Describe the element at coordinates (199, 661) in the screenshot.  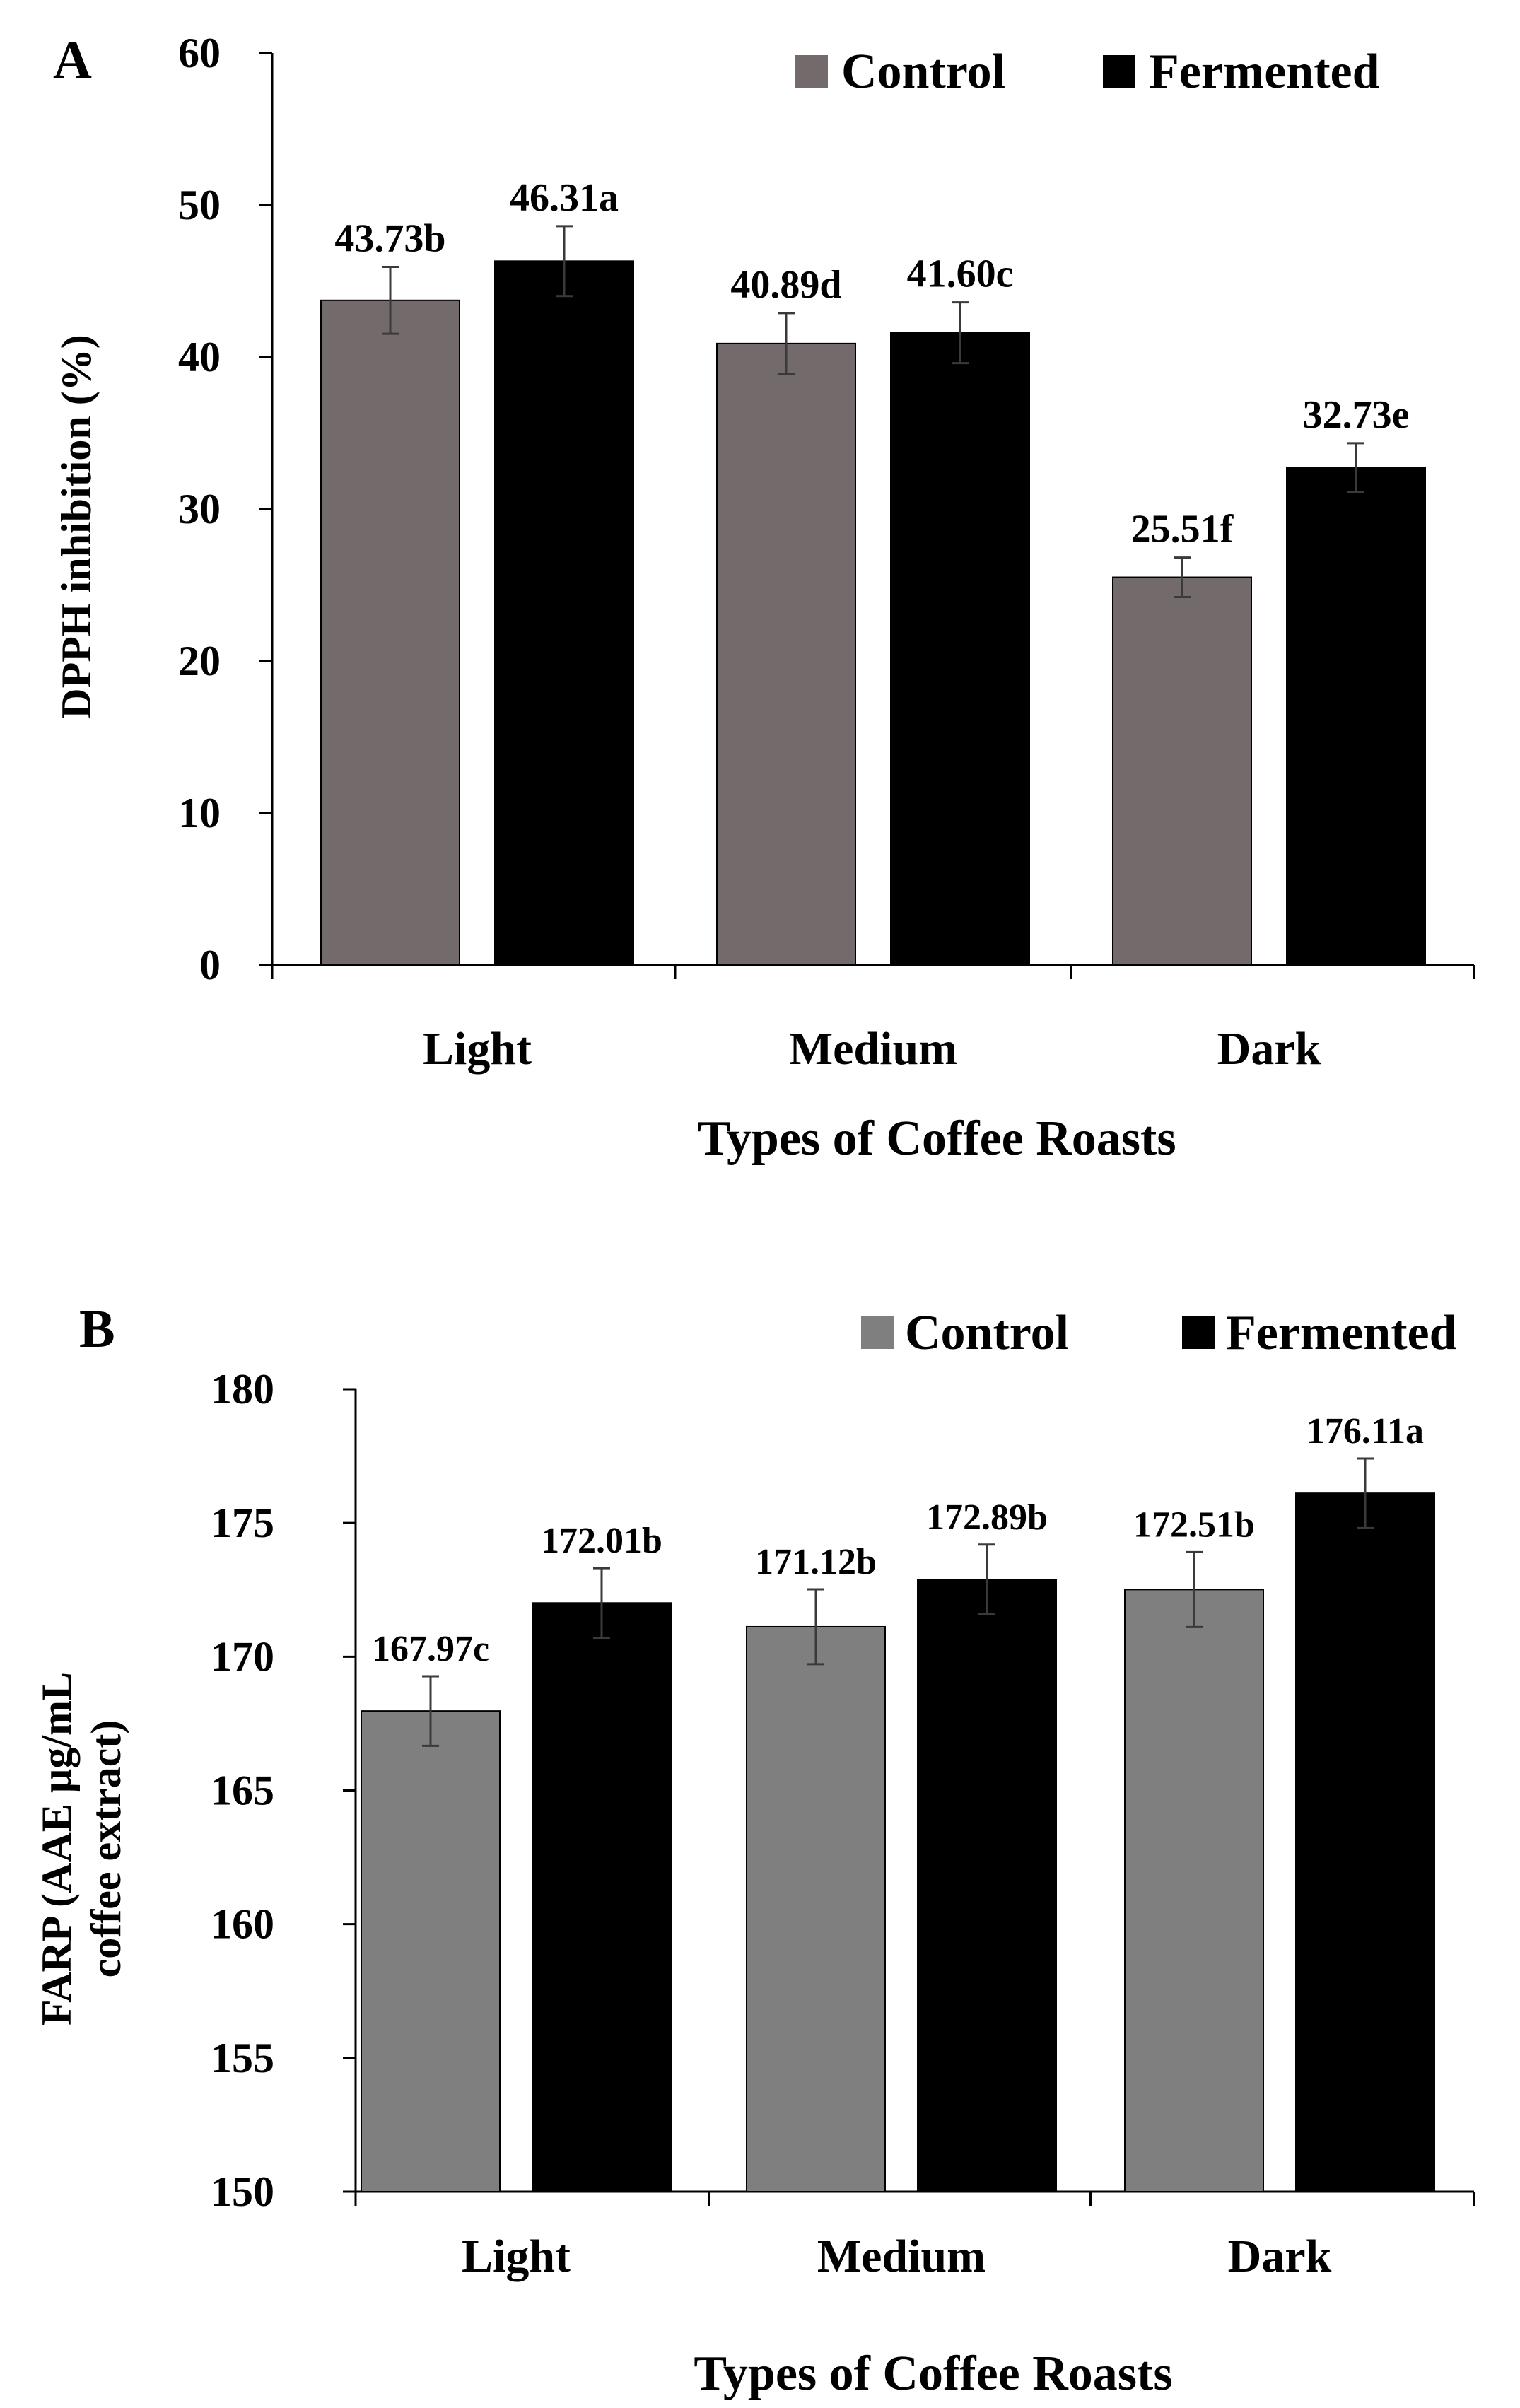
I see `y-tick-label: 20` at that location.